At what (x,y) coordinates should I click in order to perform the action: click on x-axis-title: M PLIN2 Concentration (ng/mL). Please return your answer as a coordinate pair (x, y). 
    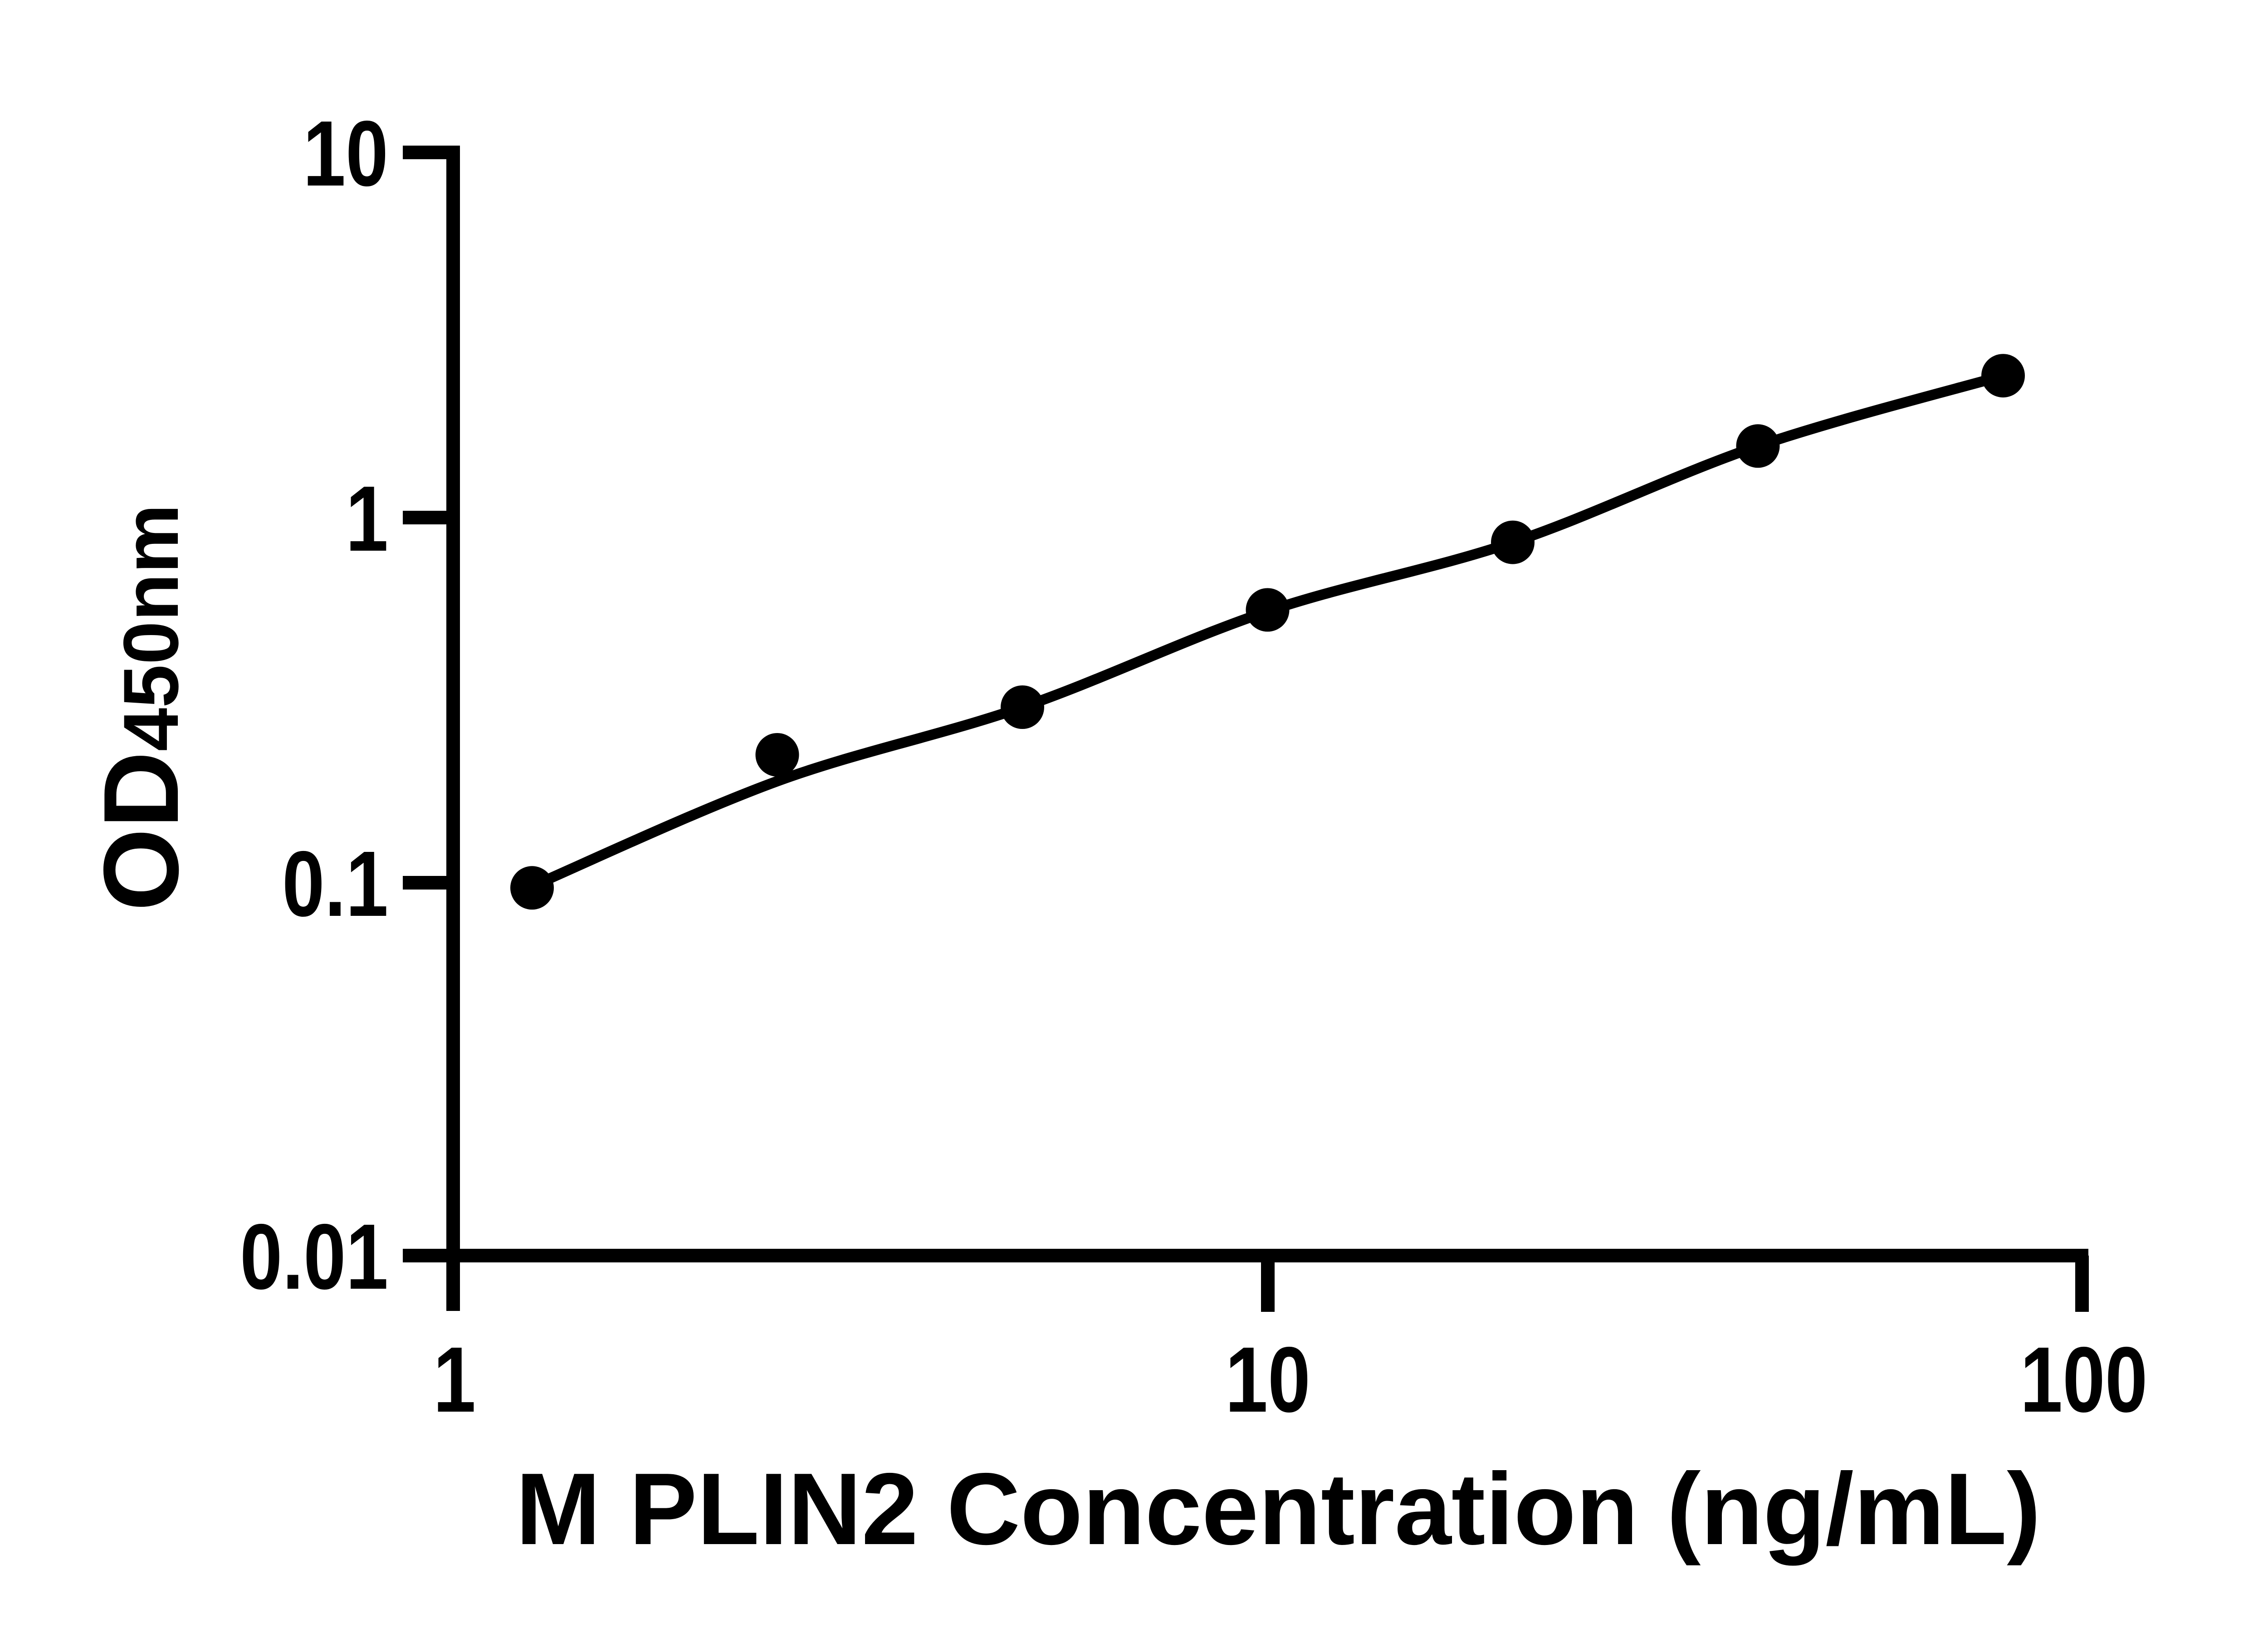
    Looking at the image, I should click on (1279, 1509).